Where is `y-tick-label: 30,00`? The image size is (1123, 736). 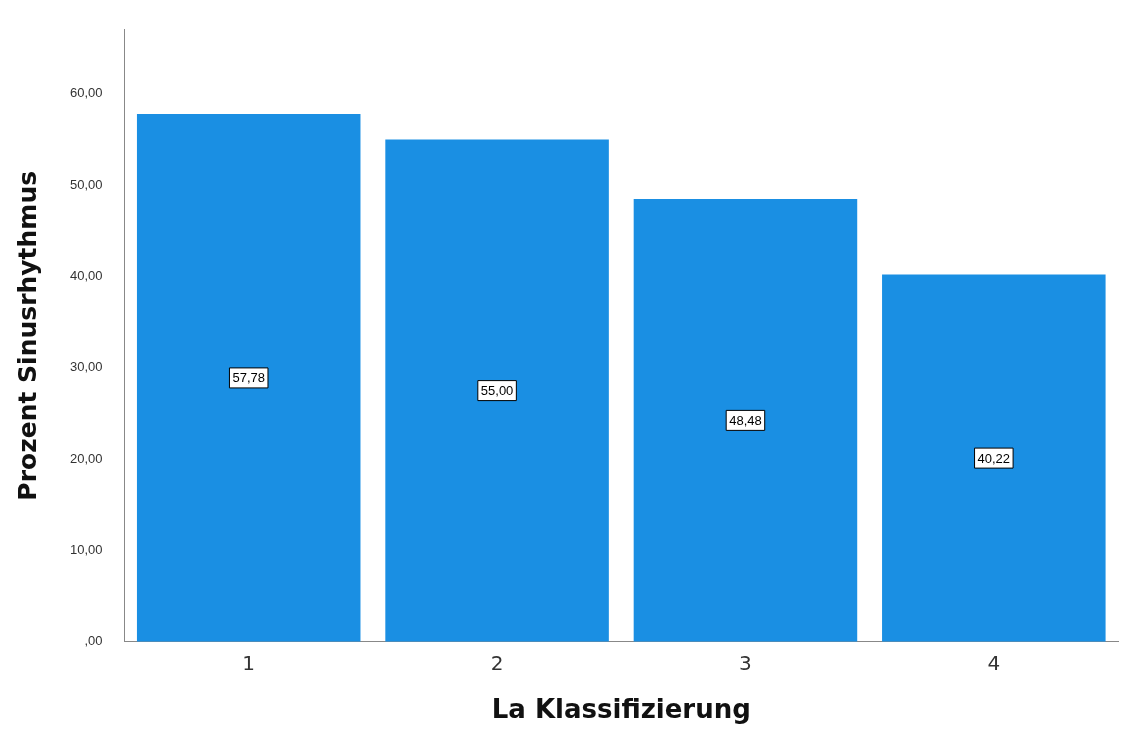 y-tick-label: 30,00 is located at coordinates (86, 367).